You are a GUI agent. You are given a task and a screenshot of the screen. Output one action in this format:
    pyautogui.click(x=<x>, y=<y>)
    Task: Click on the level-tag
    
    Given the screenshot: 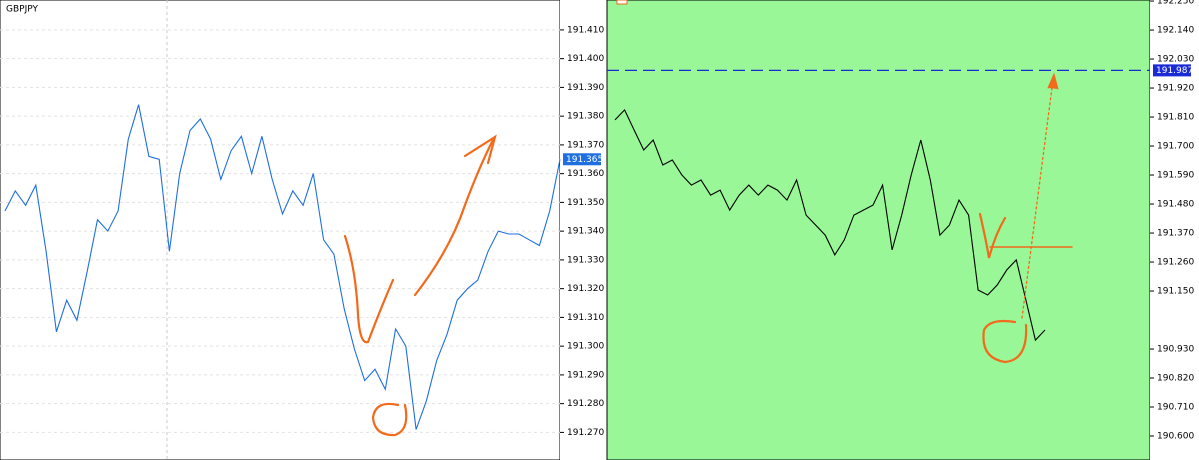 What is the action you would take?
    pyautogui.click(x=1172, y=70)
    